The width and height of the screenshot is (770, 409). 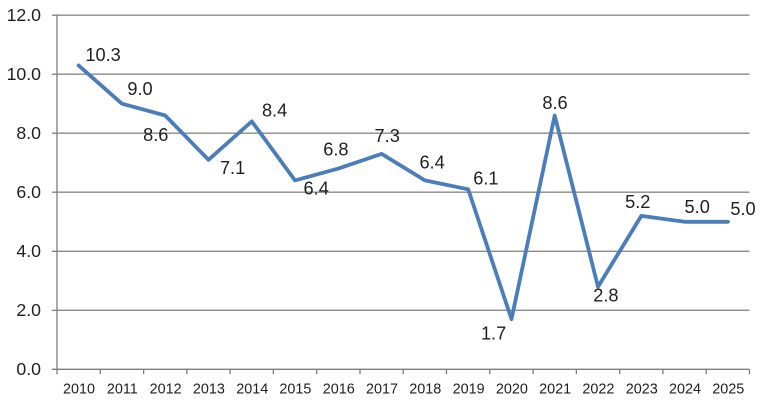 I want to click on svg-text: 2.0, so click(x=28, y=310).